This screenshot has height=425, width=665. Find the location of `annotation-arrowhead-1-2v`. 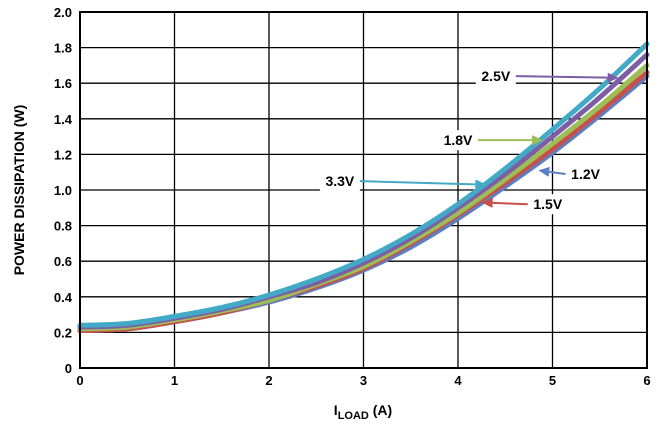

annotation-arrowhead-1-2v is located at coordinates (544, 171).